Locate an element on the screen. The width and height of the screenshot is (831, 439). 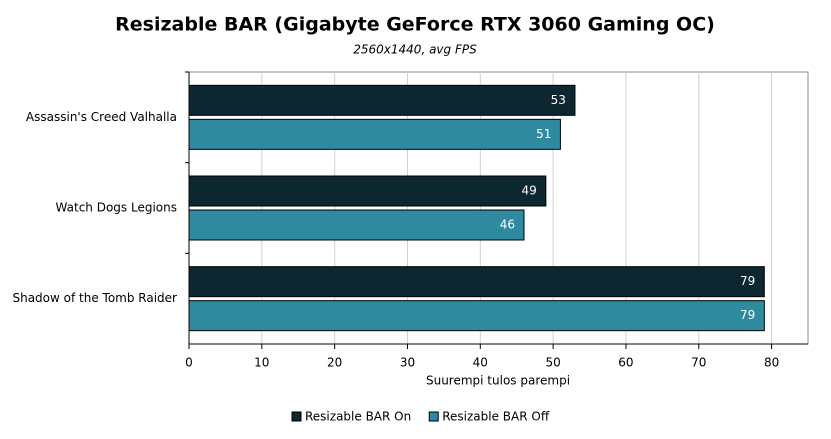
value-label: 51 is located at coordinates (543, 134).